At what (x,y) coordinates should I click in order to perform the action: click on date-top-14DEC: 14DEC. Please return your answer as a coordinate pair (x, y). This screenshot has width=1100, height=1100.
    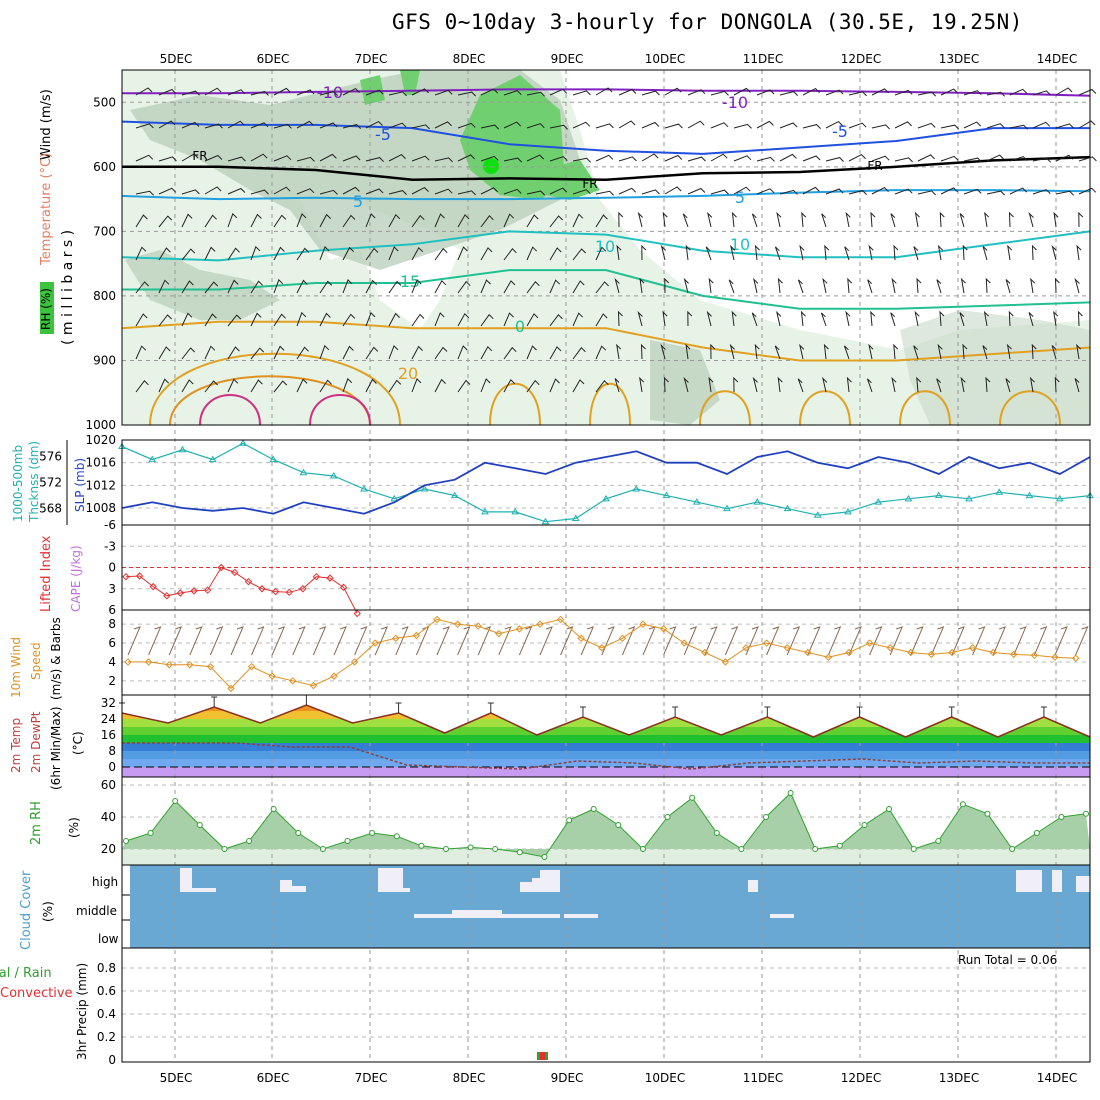
    Looking at the image, I should click on (1057, 59).